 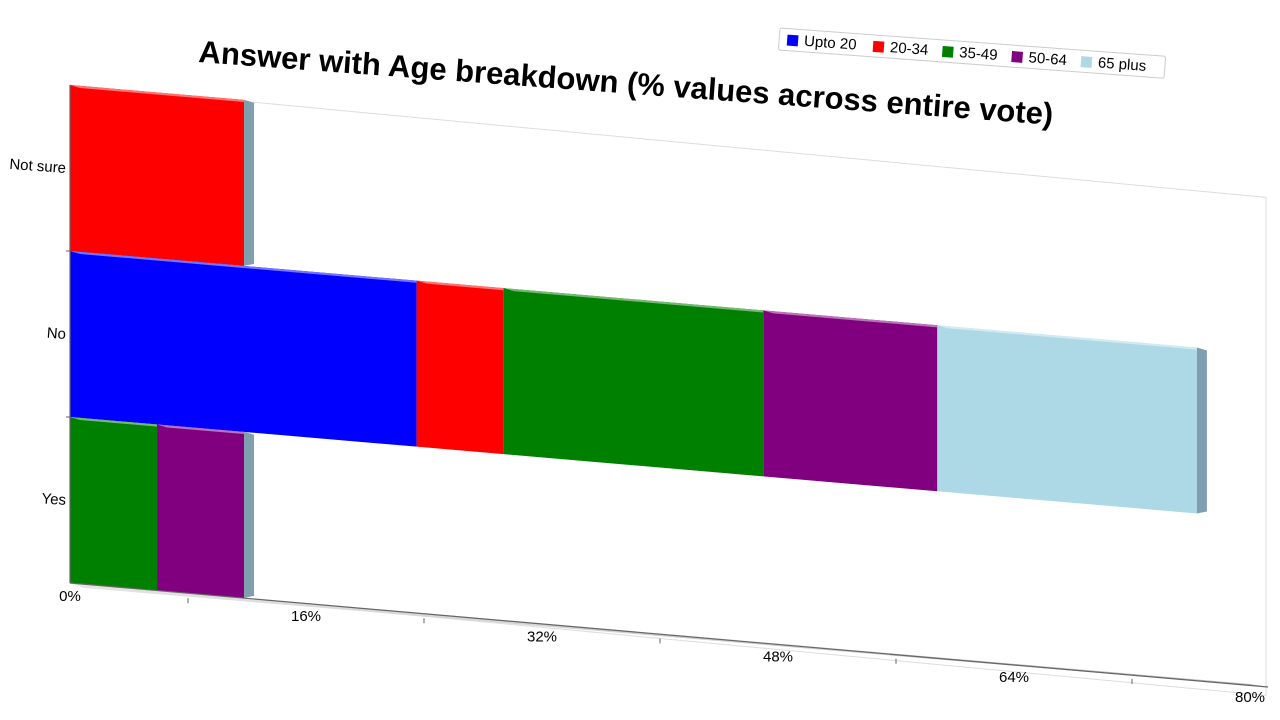 What do you see at coordinates (54, 499) in the screenshot?
I see `category-label: Yes` at bounding box center [54, 499].